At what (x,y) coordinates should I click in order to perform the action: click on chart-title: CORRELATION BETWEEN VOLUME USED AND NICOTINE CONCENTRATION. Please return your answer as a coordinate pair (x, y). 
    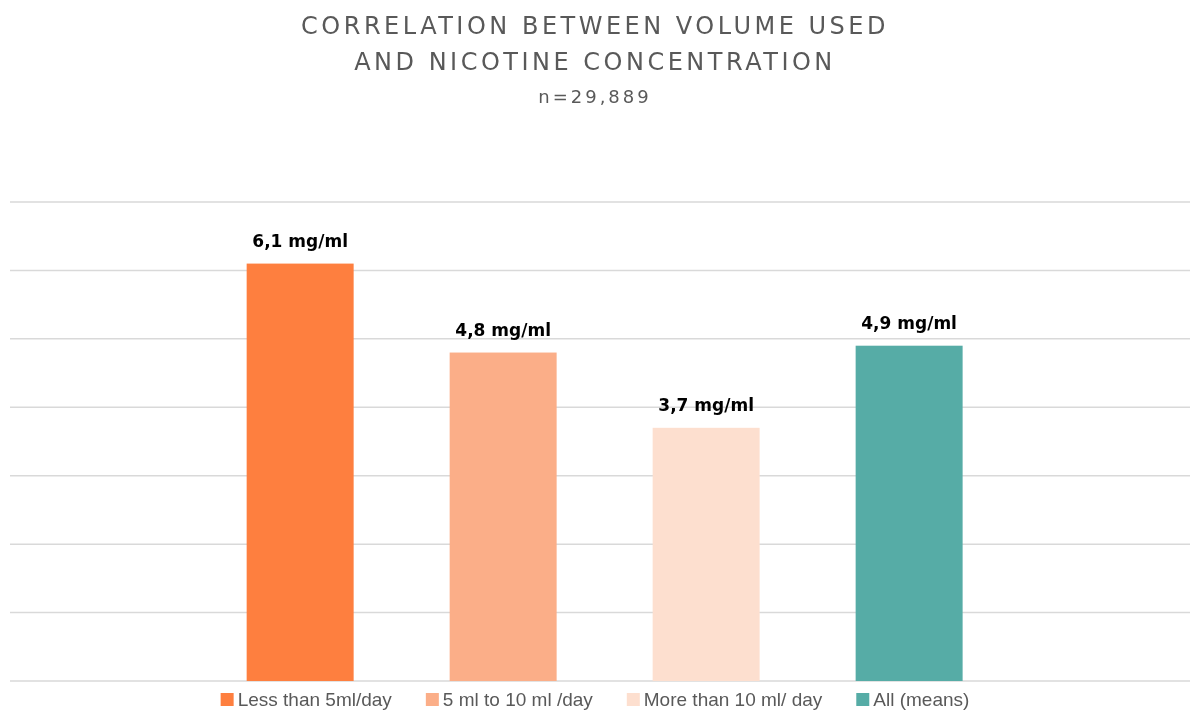
    Looking at the image, I should click on (595, 44).